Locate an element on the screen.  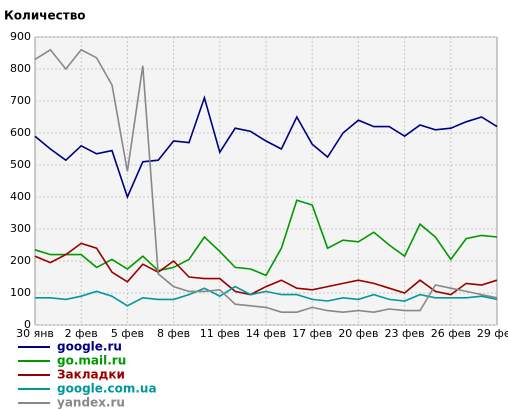
y-tick-label: 800 is located at coordinates (20, 68).